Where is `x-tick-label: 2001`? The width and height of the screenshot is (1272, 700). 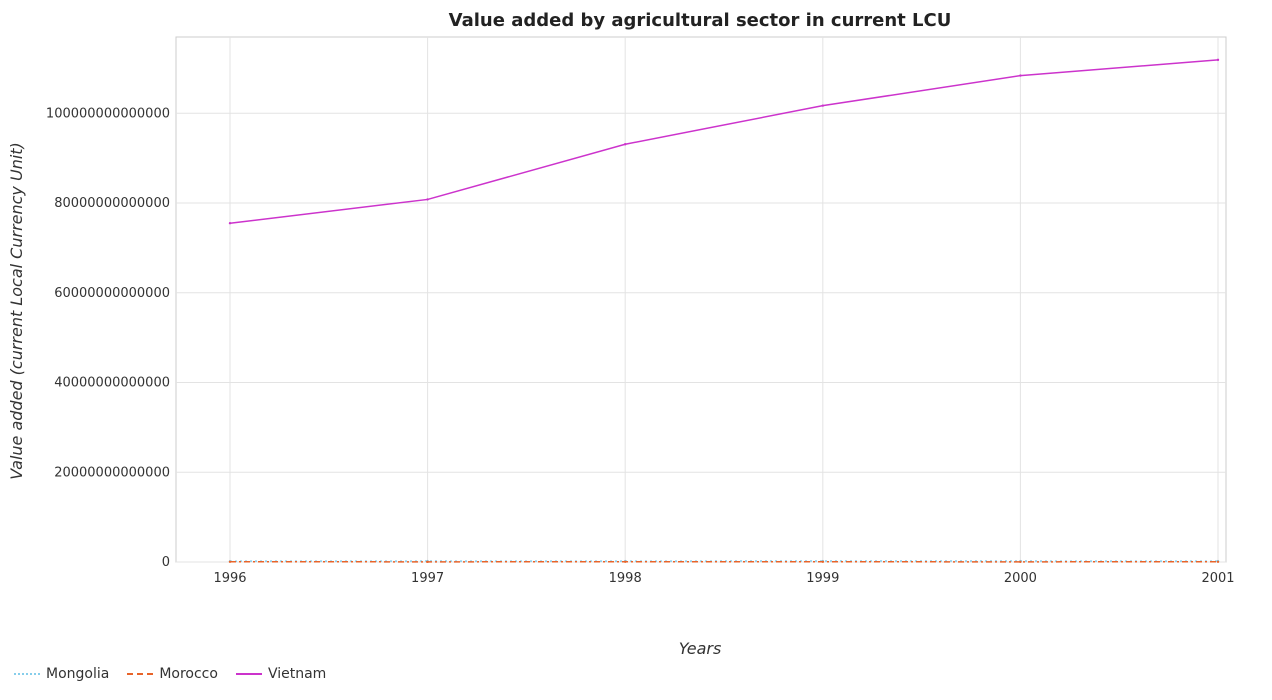
x-tick-label: 2001 is located at coordinates (1217, 578).